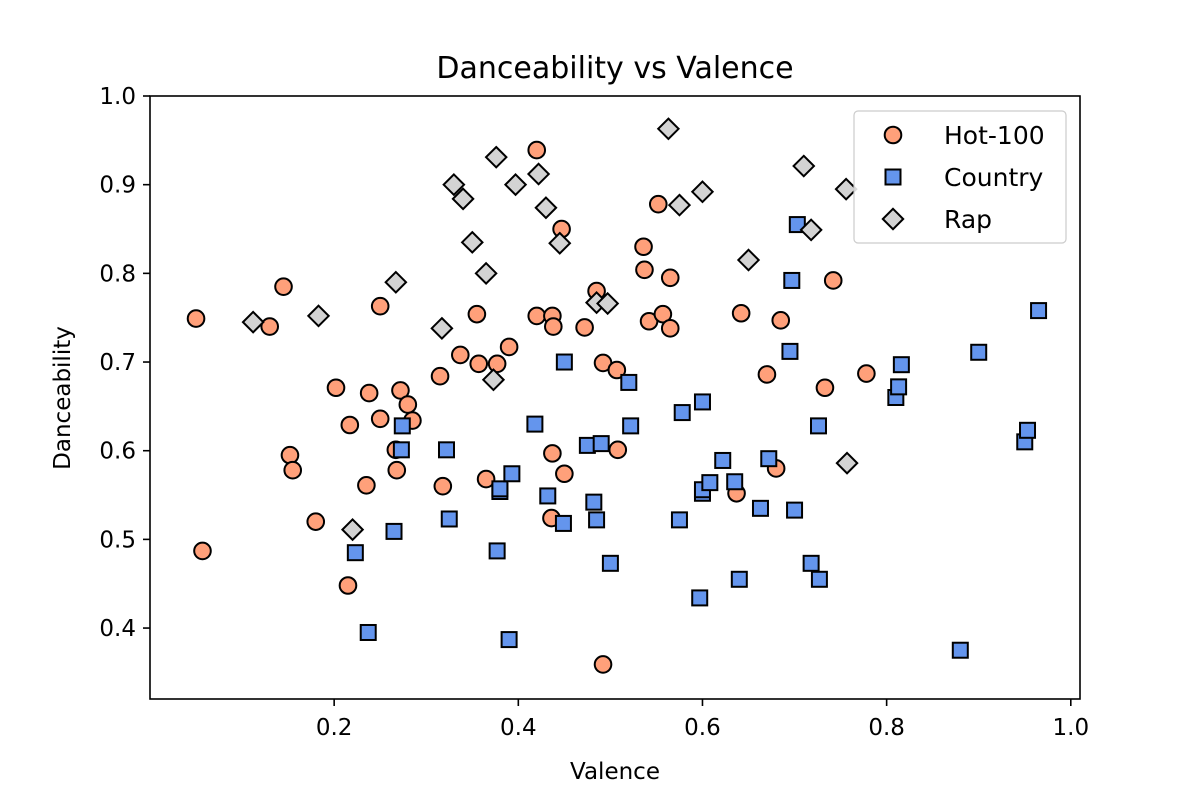 Image resolution: width=1200 pixels, height=800 pixels. I want to click on legend-label: Hot-100, so click(994, 135).